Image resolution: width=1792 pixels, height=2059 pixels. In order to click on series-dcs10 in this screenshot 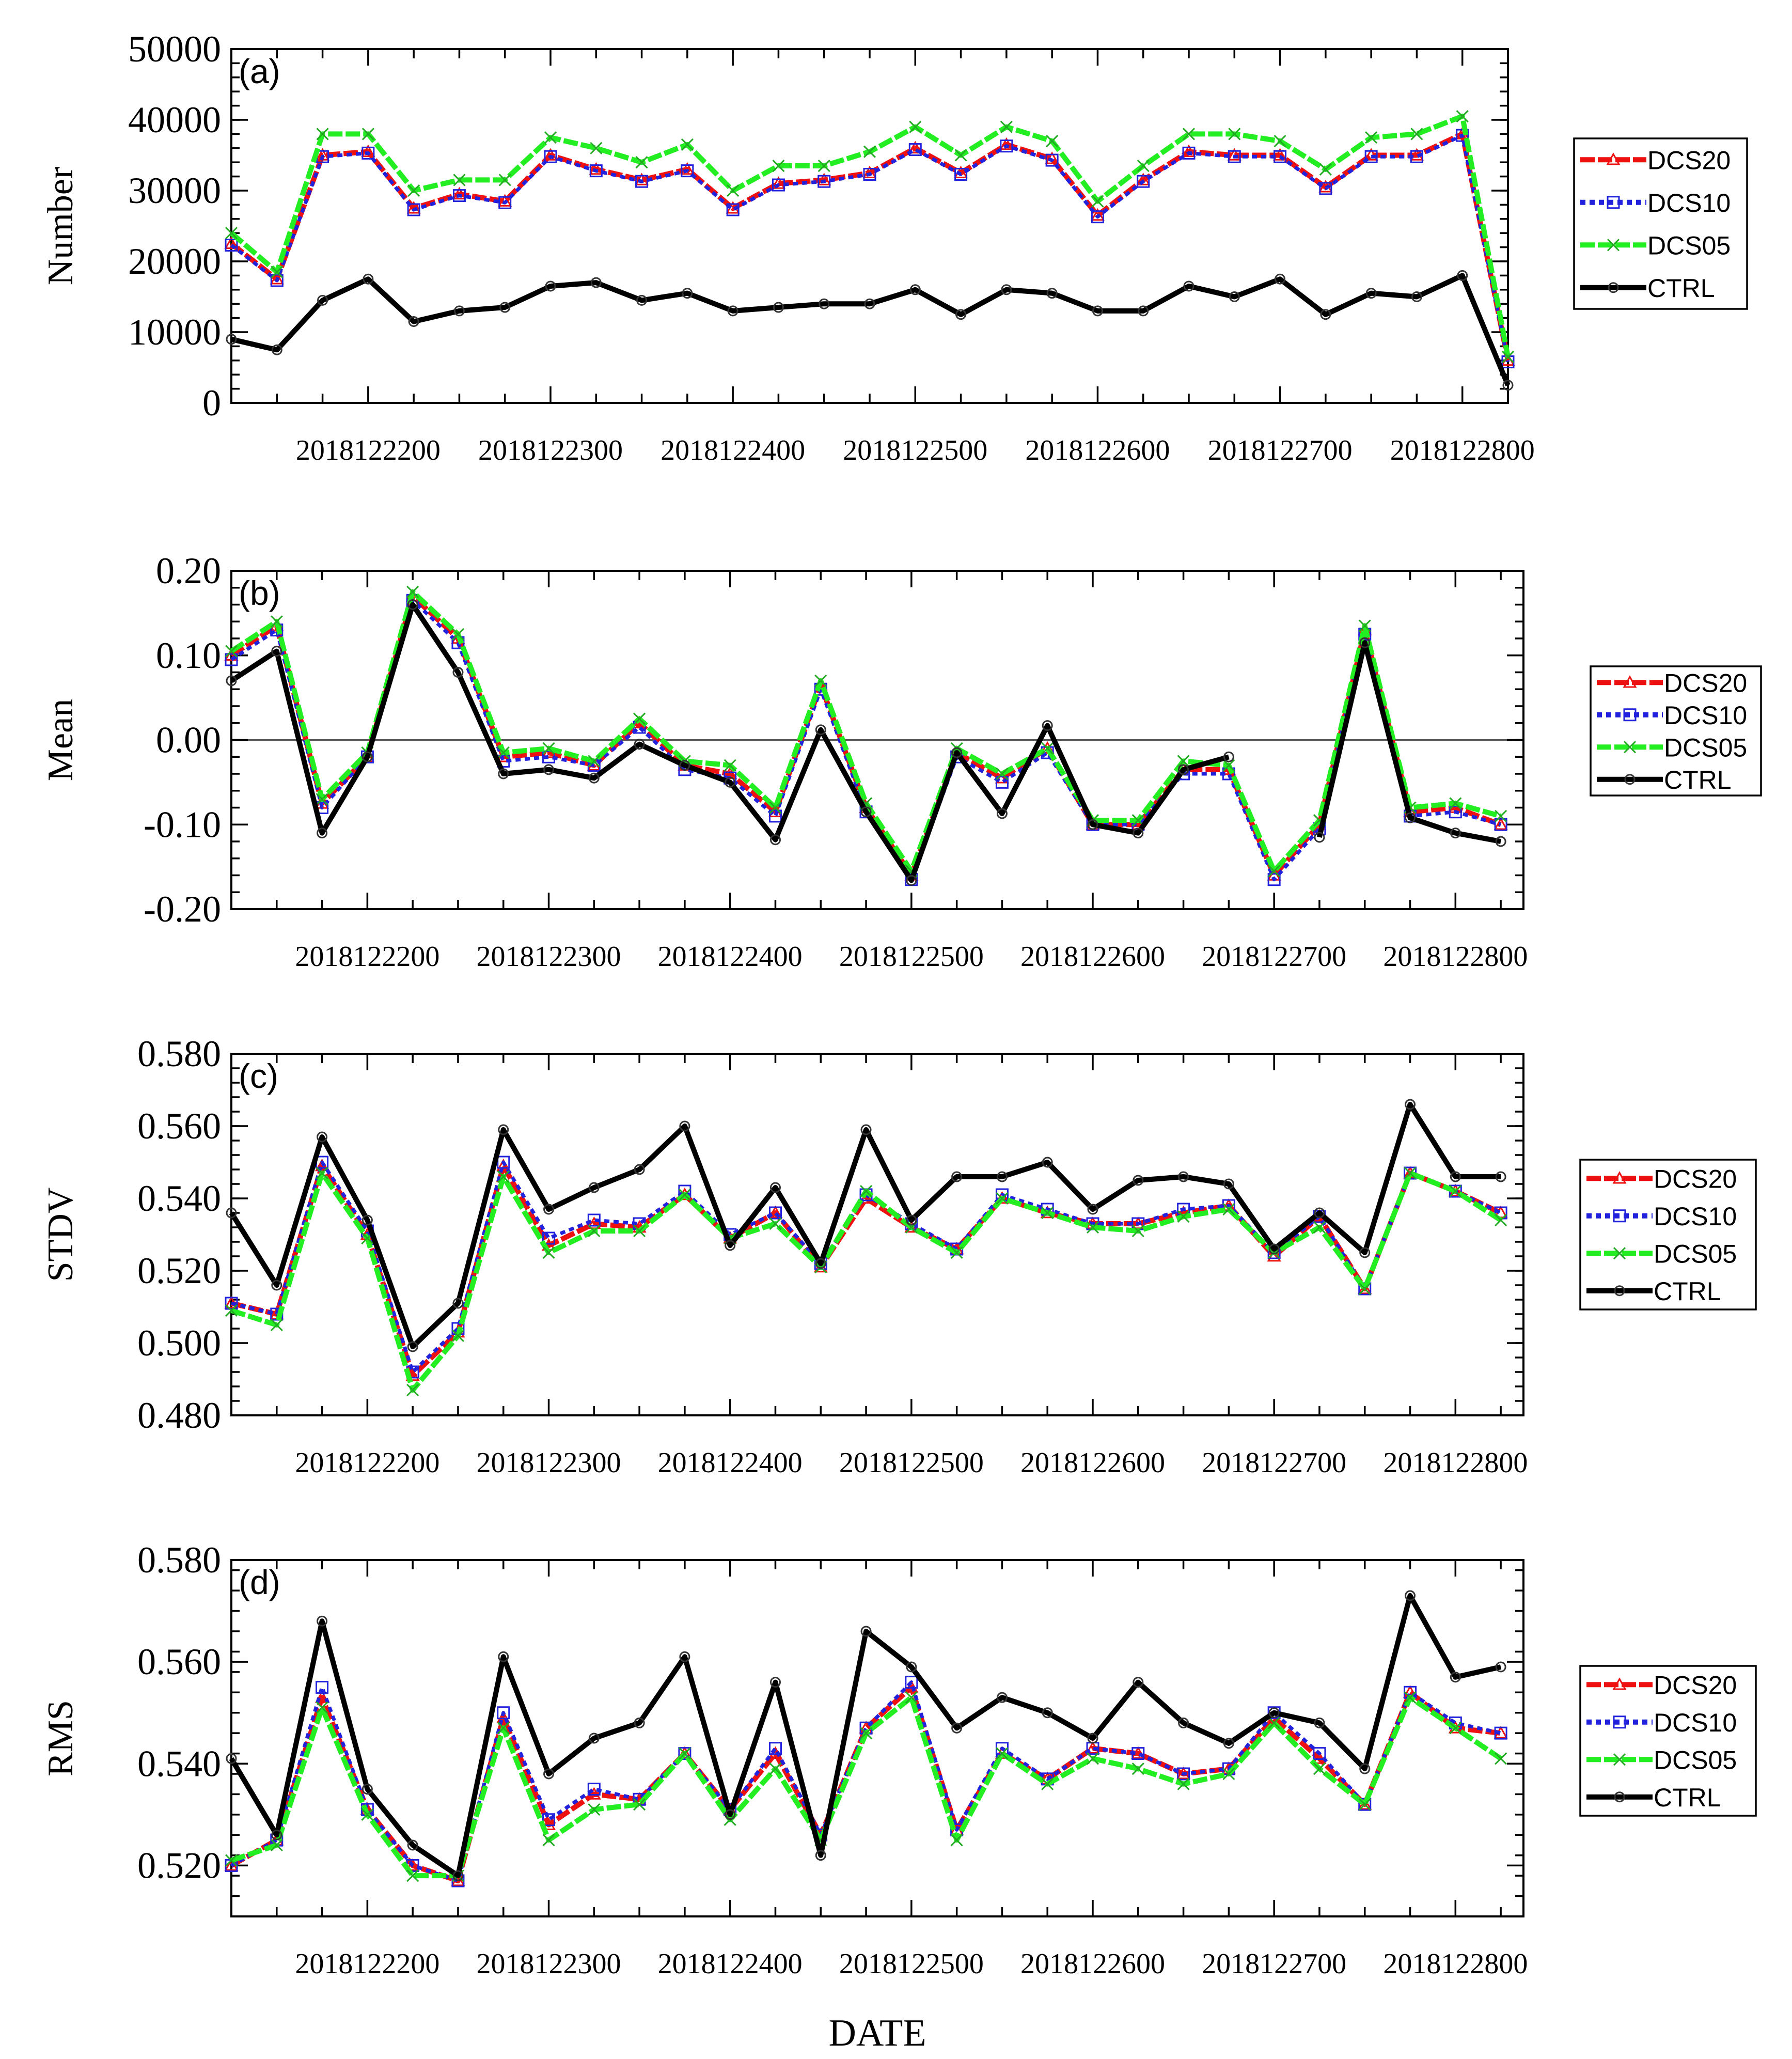, I will do `click(866, 1782)`.